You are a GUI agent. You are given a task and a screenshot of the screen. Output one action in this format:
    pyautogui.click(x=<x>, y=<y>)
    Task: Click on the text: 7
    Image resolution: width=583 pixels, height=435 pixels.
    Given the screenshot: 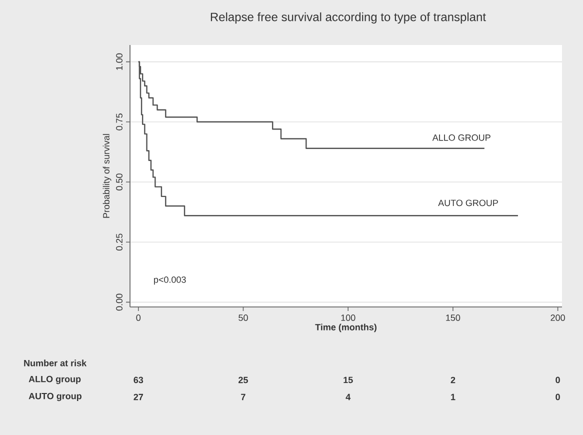 What is the action you would take?
    pyautogui.click(x=243, y=397)
    